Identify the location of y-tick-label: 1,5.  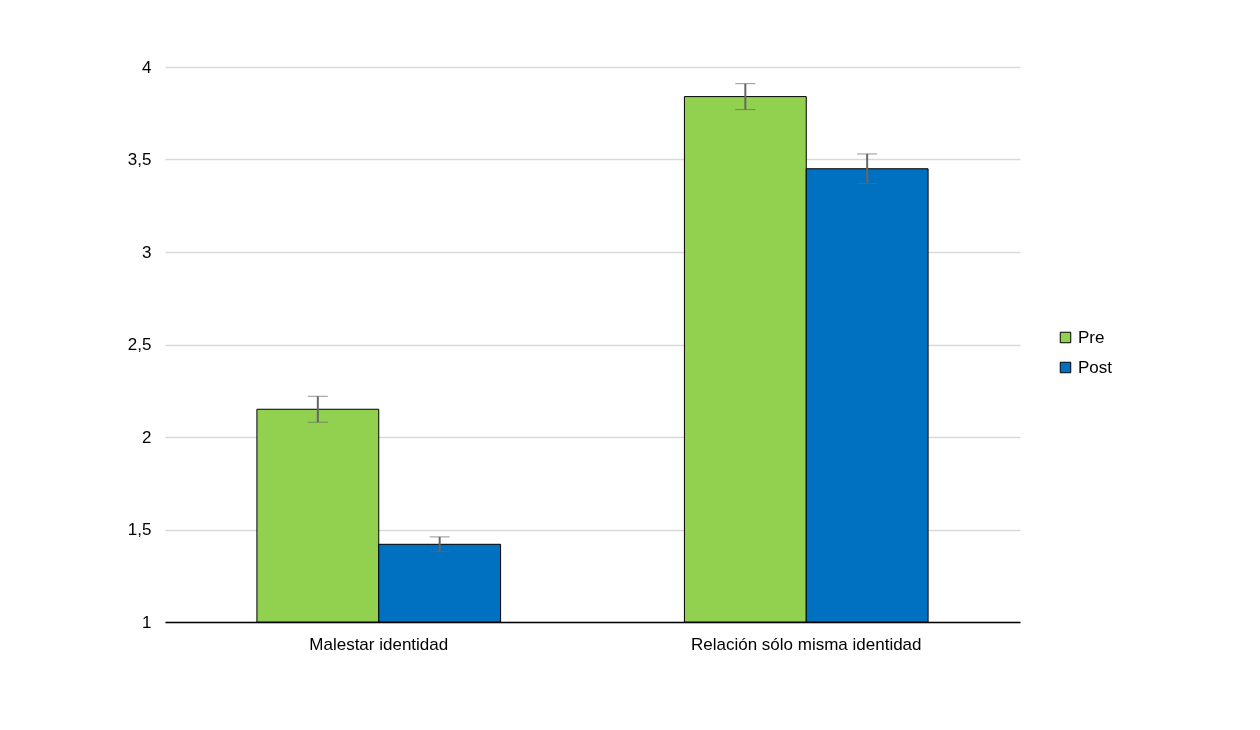
(139, 529).